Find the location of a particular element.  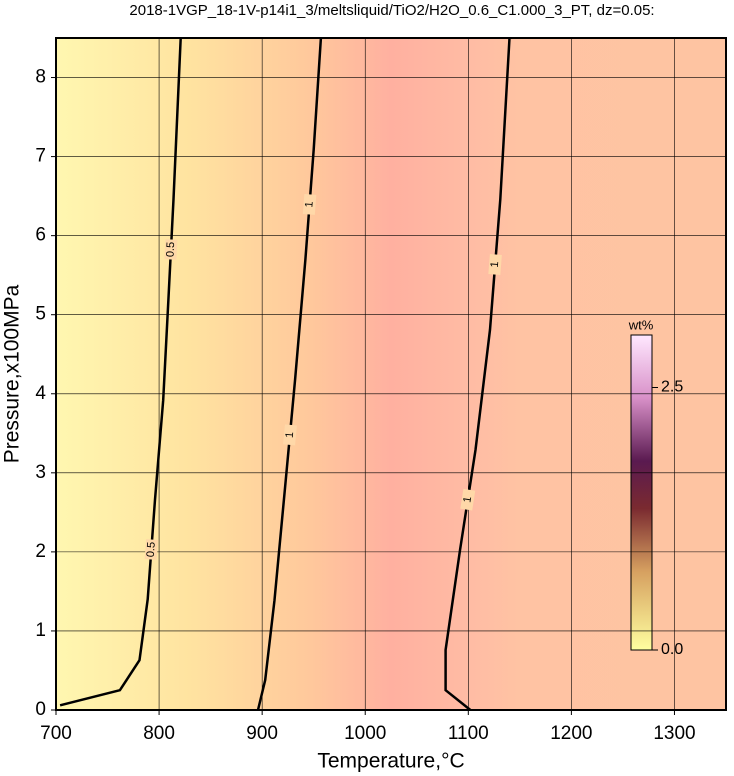

y-tick-label: 7 is located at coordinates (40, 156).